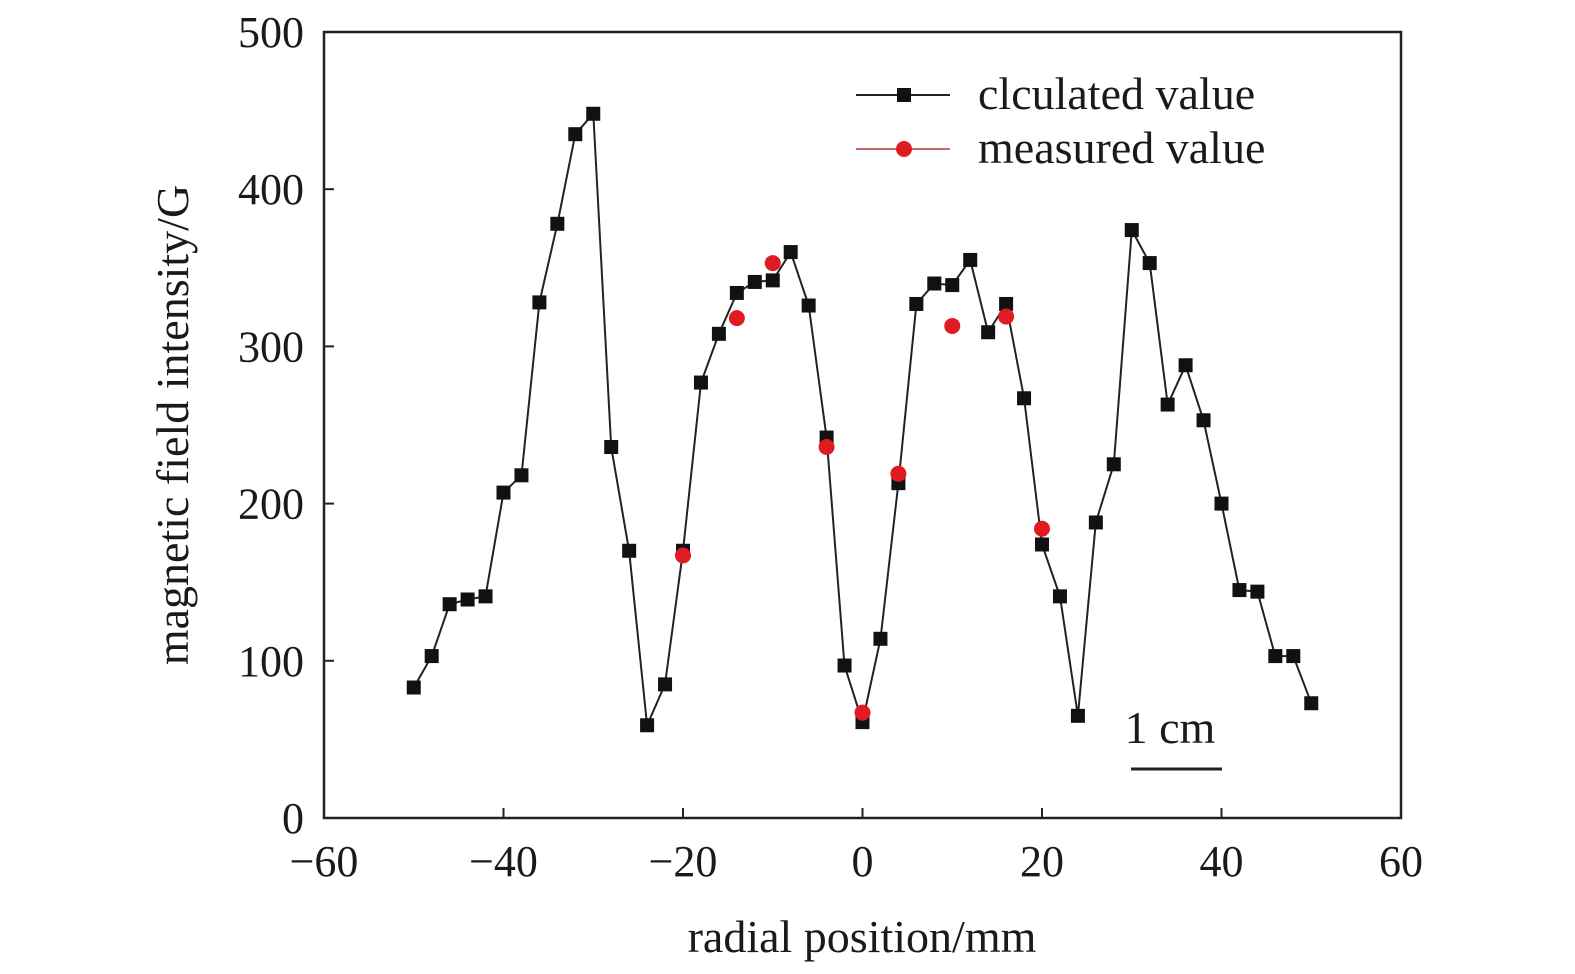 Image resolution: width=1575 pixels, height=974 pixels. I want to click on scale-bar-label: 1 cm, so click(1170, 727).